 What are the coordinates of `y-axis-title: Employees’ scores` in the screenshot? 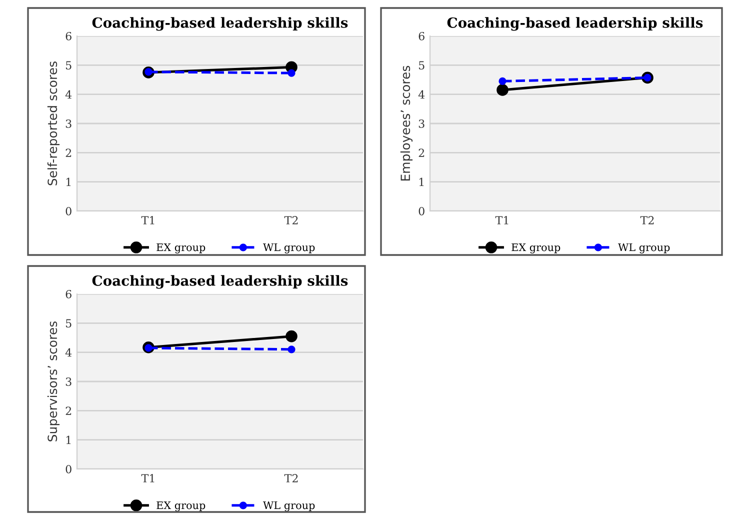 It's located at (406, 123).